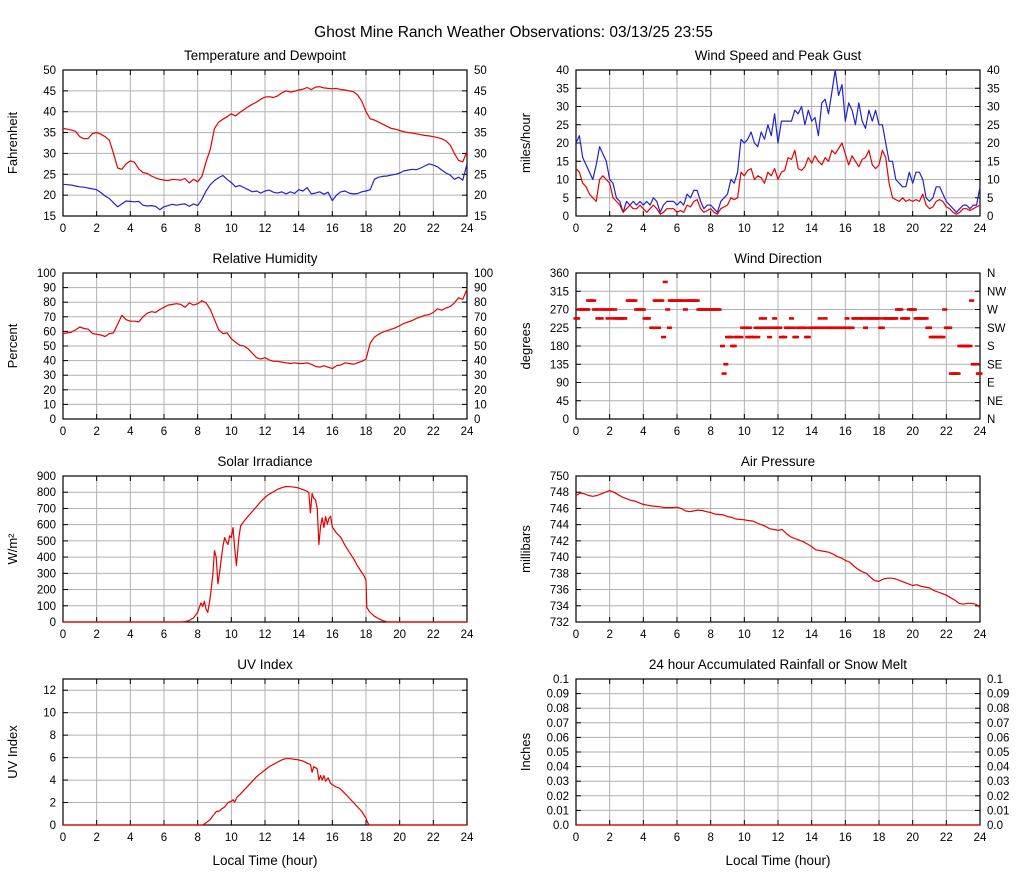 Image resolution: width=1027 pixels, height=890 pixels. Describe the element at coordinates (558, 542) in the screenshot. I see `y-tick-label: 742` at that location.